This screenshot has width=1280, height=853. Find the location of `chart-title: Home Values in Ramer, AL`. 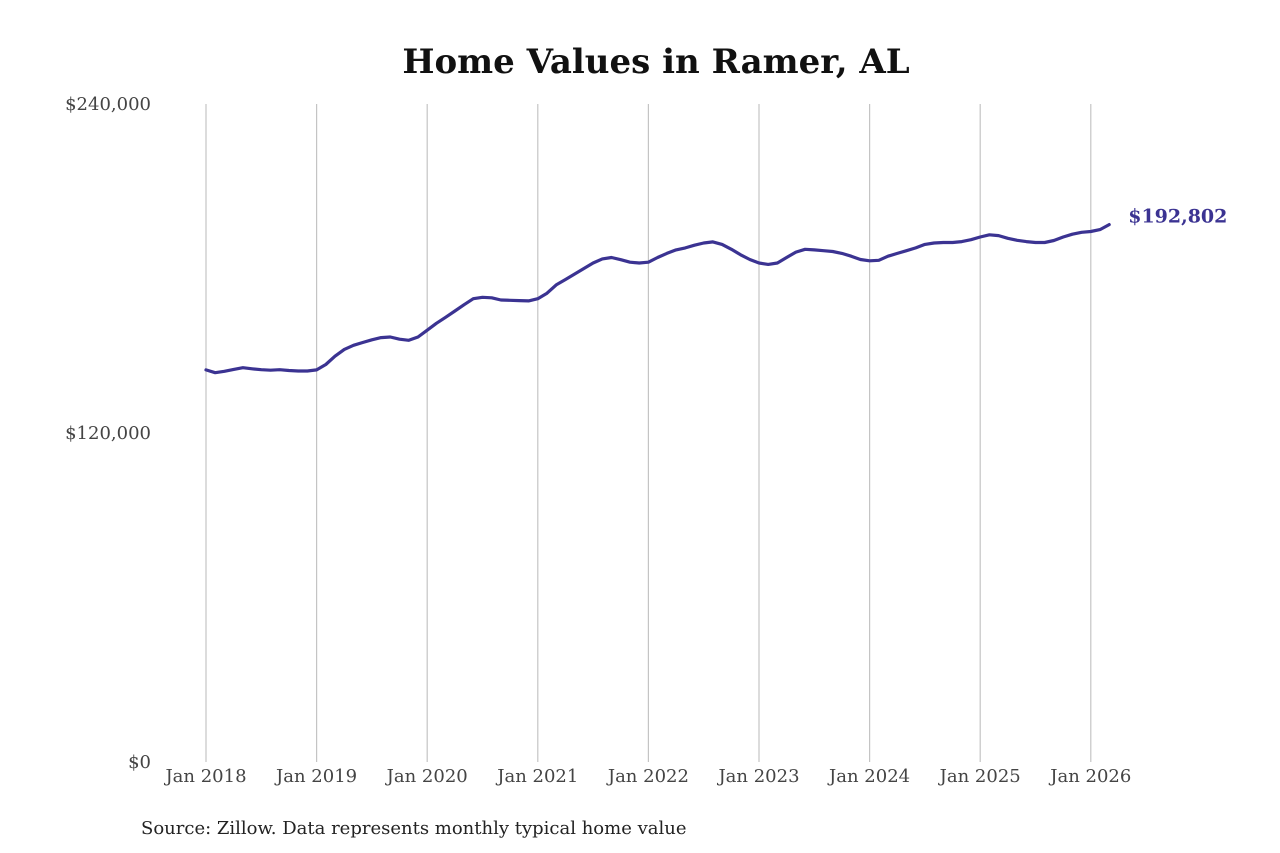

chart-title: Home Values in Ramer, AL is located at coordinates (655, 62).